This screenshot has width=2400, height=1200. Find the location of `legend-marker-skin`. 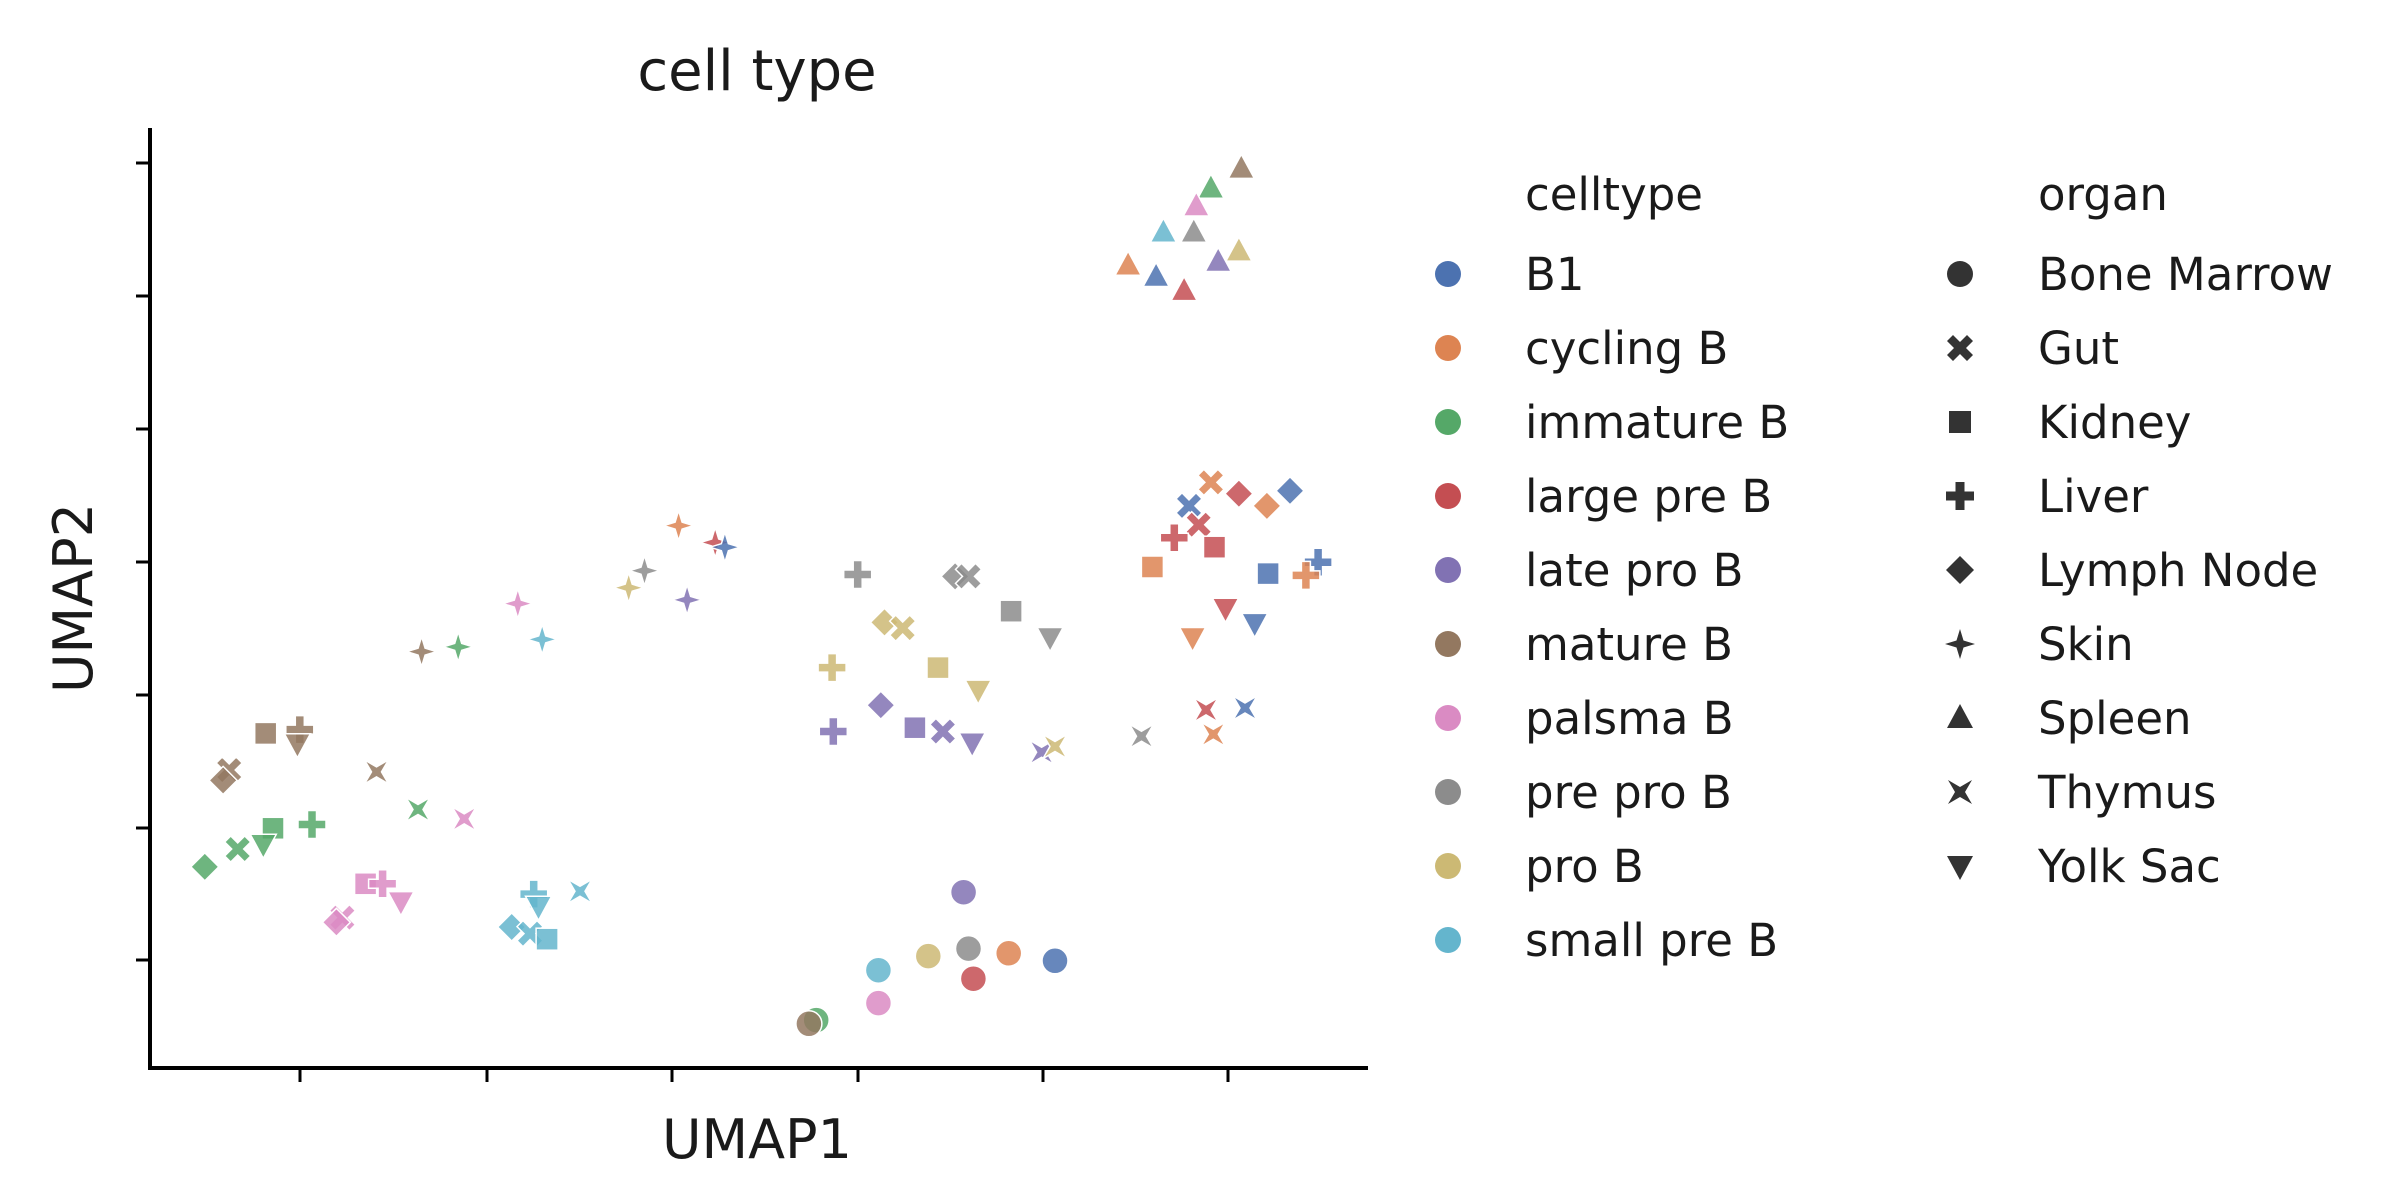

legend-marker-skin is located at coordinates (1960, 644).